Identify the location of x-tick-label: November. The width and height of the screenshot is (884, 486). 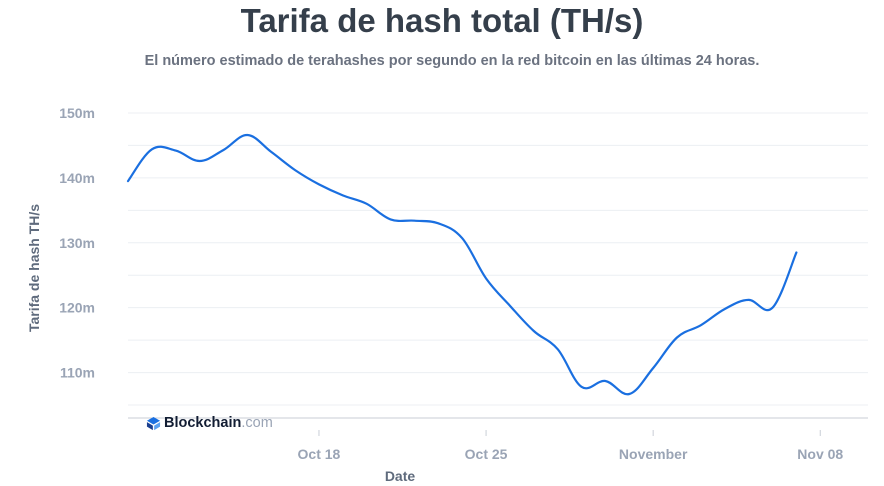
(653, 454).